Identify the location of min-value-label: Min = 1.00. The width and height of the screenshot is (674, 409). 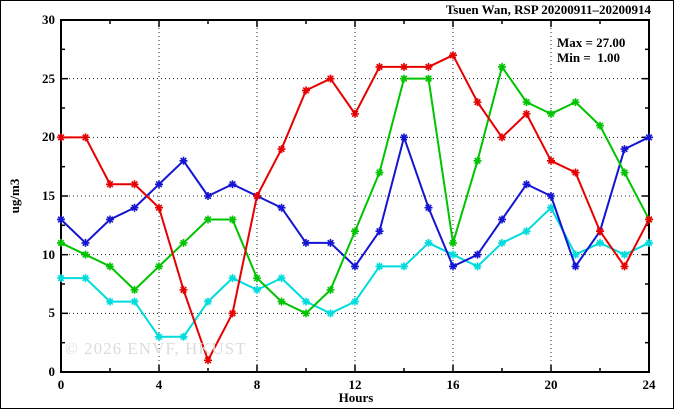
(589, 57).